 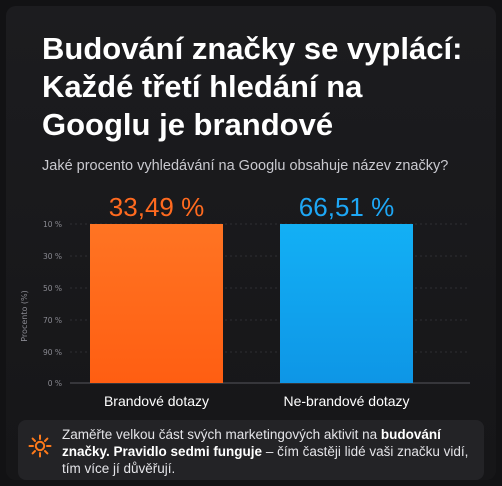 What do you see at coordinates (346, 207) in the screenshot?
I see `value-label: 66,51 %` at bounding box center [346, 207].